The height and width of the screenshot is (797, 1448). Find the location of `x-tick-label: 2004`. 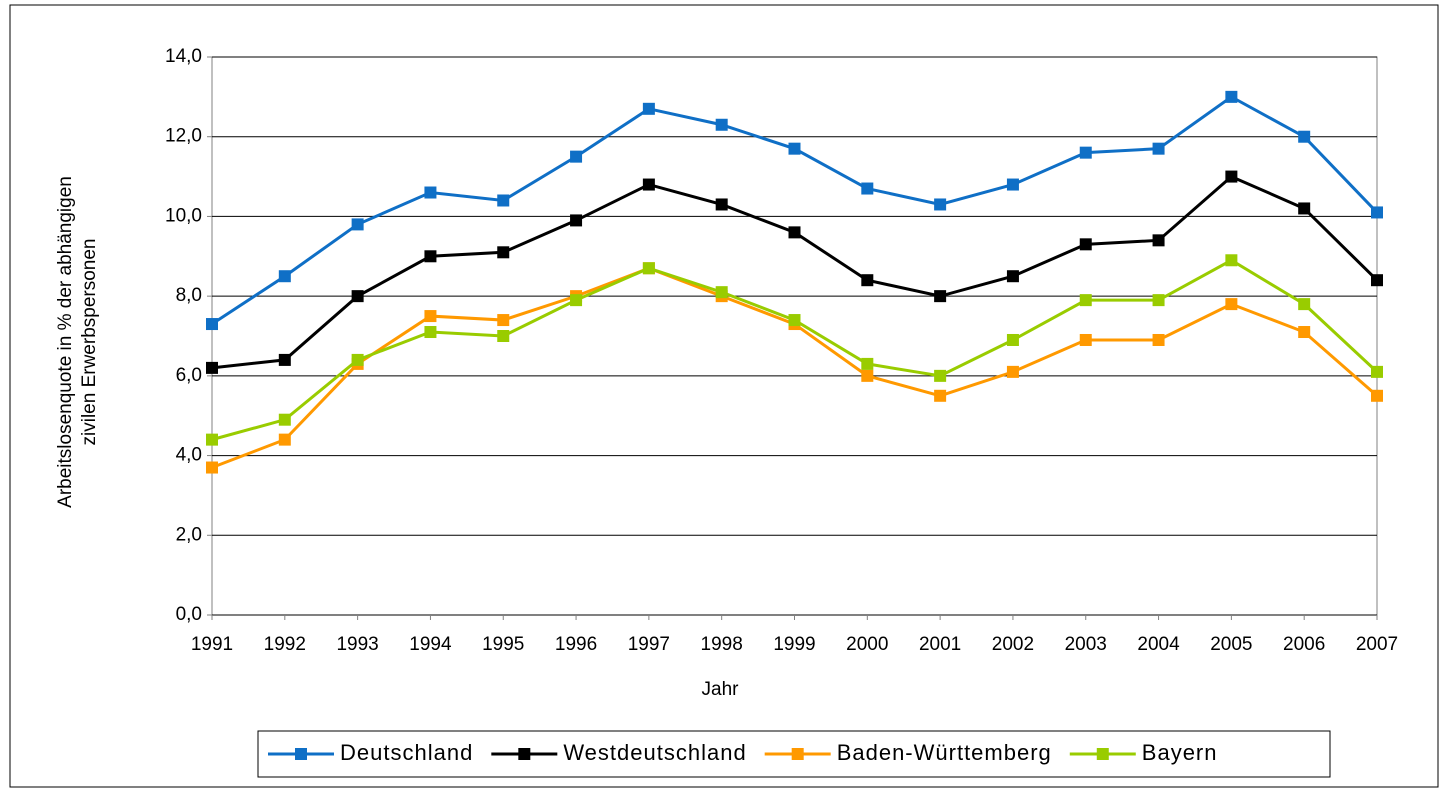

x-tick-label: 2004 is located at coordinates (1158, 644).